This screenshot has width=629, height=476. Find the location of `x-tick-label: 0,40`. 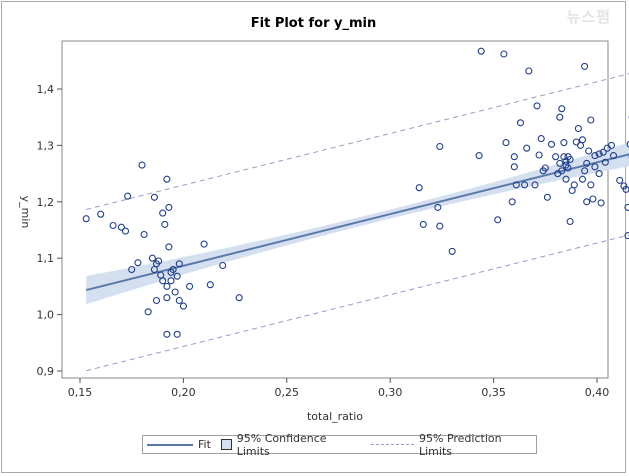

x-tick-label: 0,40 is located at coordinates (597, 392).